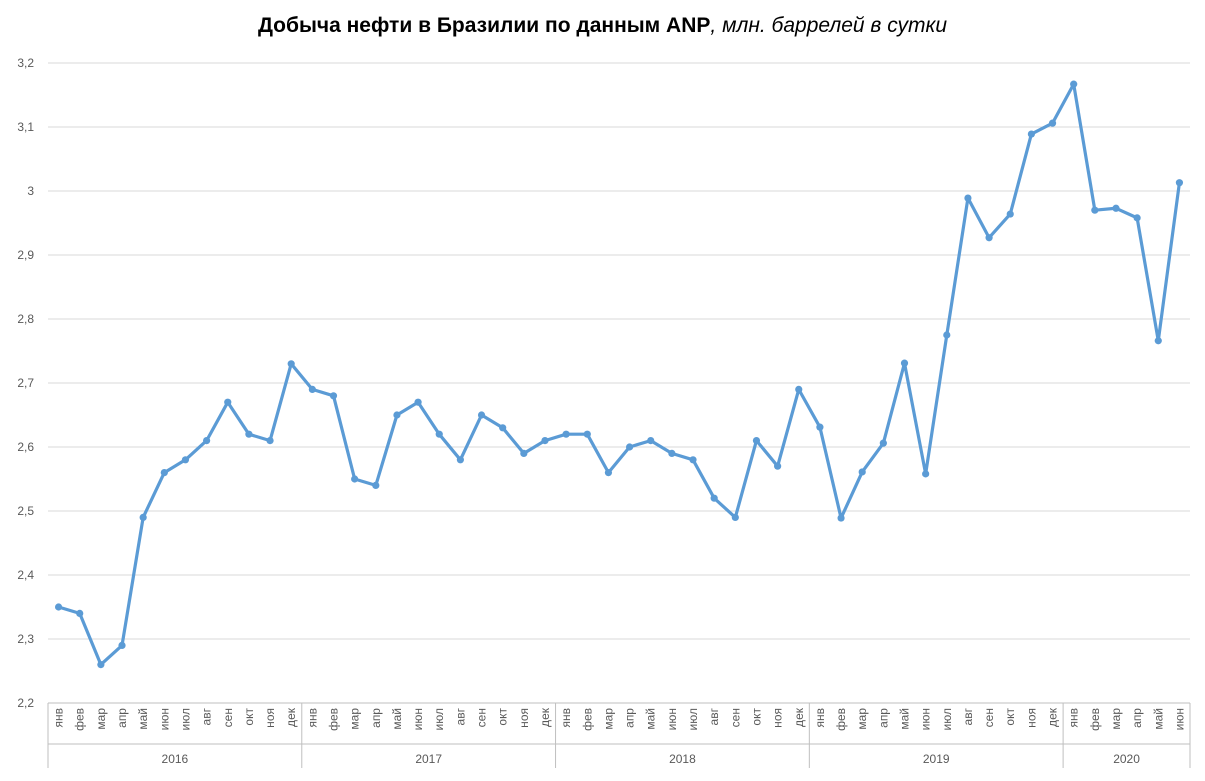  I want to click on x-tick-label: сен, so click(482, 717).